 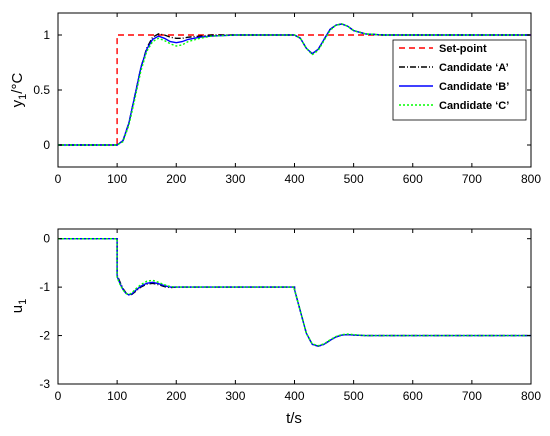 What do you see at coordinates (463, 49) in the screenshot?
I see `legend-label: Set-point` at bounding box center [463, 49].